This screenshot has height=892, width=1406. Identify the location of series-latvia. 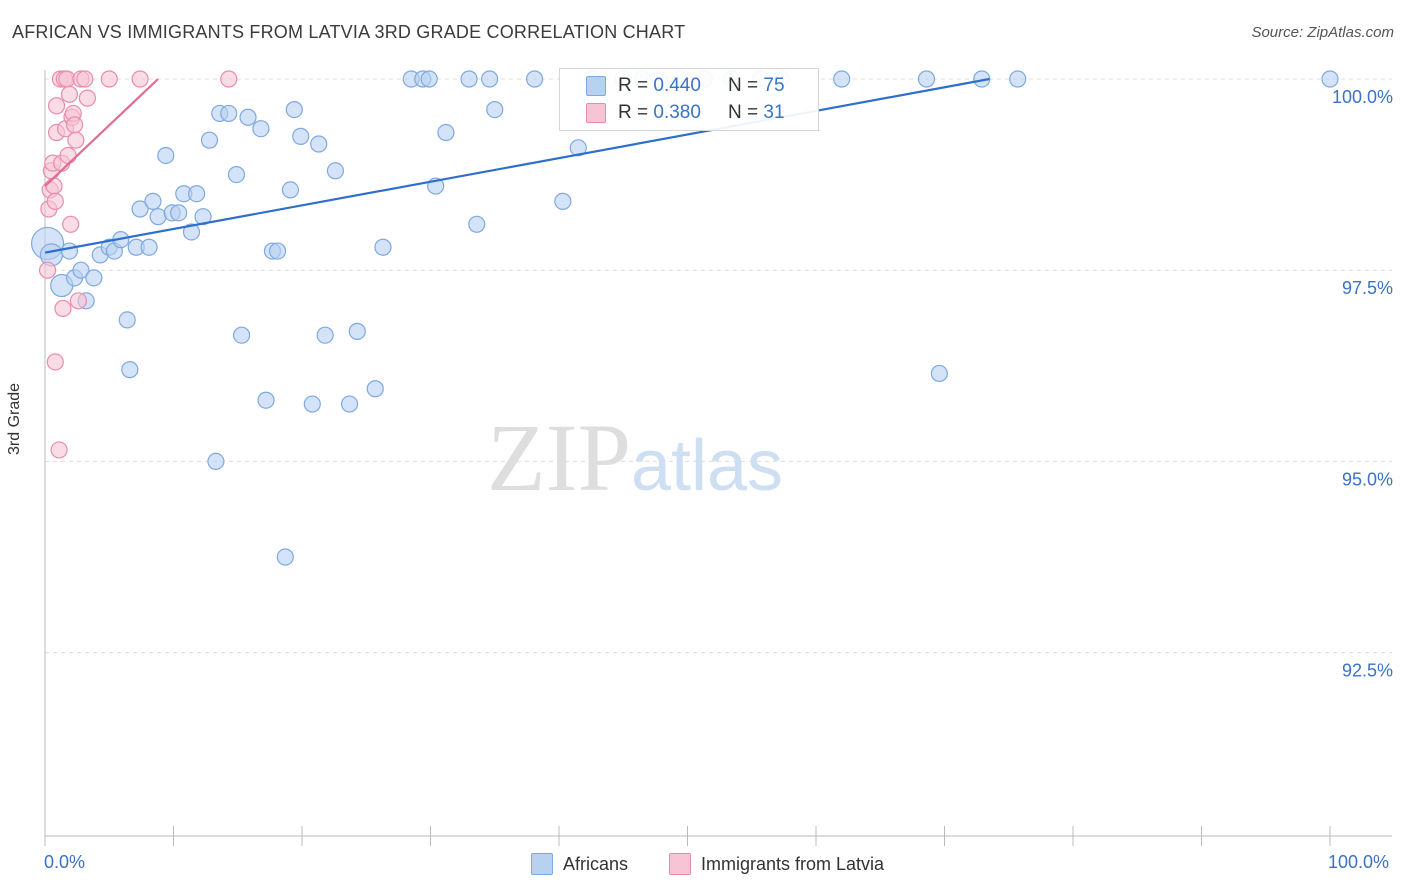
(138, 264).